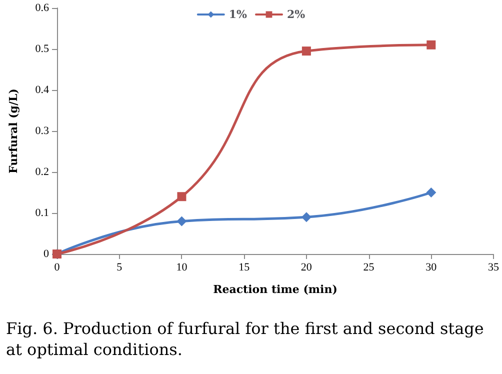 This screenshot has height=374, width=502. What do you see at coordinates (42, 213) in the screenshot?
I see `y-tick-label: 0.1` at bounding box center [42, 213].